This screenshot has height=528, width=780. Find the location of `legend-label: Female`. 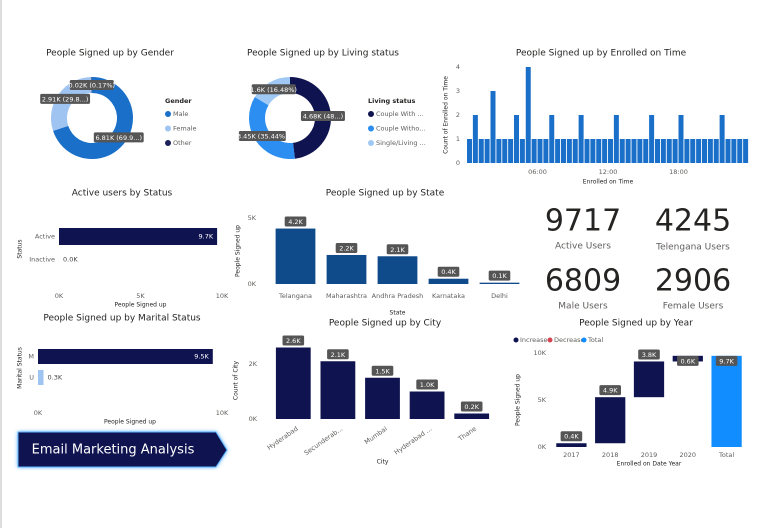

legend-label: Female is located at coordinates (185, 129).